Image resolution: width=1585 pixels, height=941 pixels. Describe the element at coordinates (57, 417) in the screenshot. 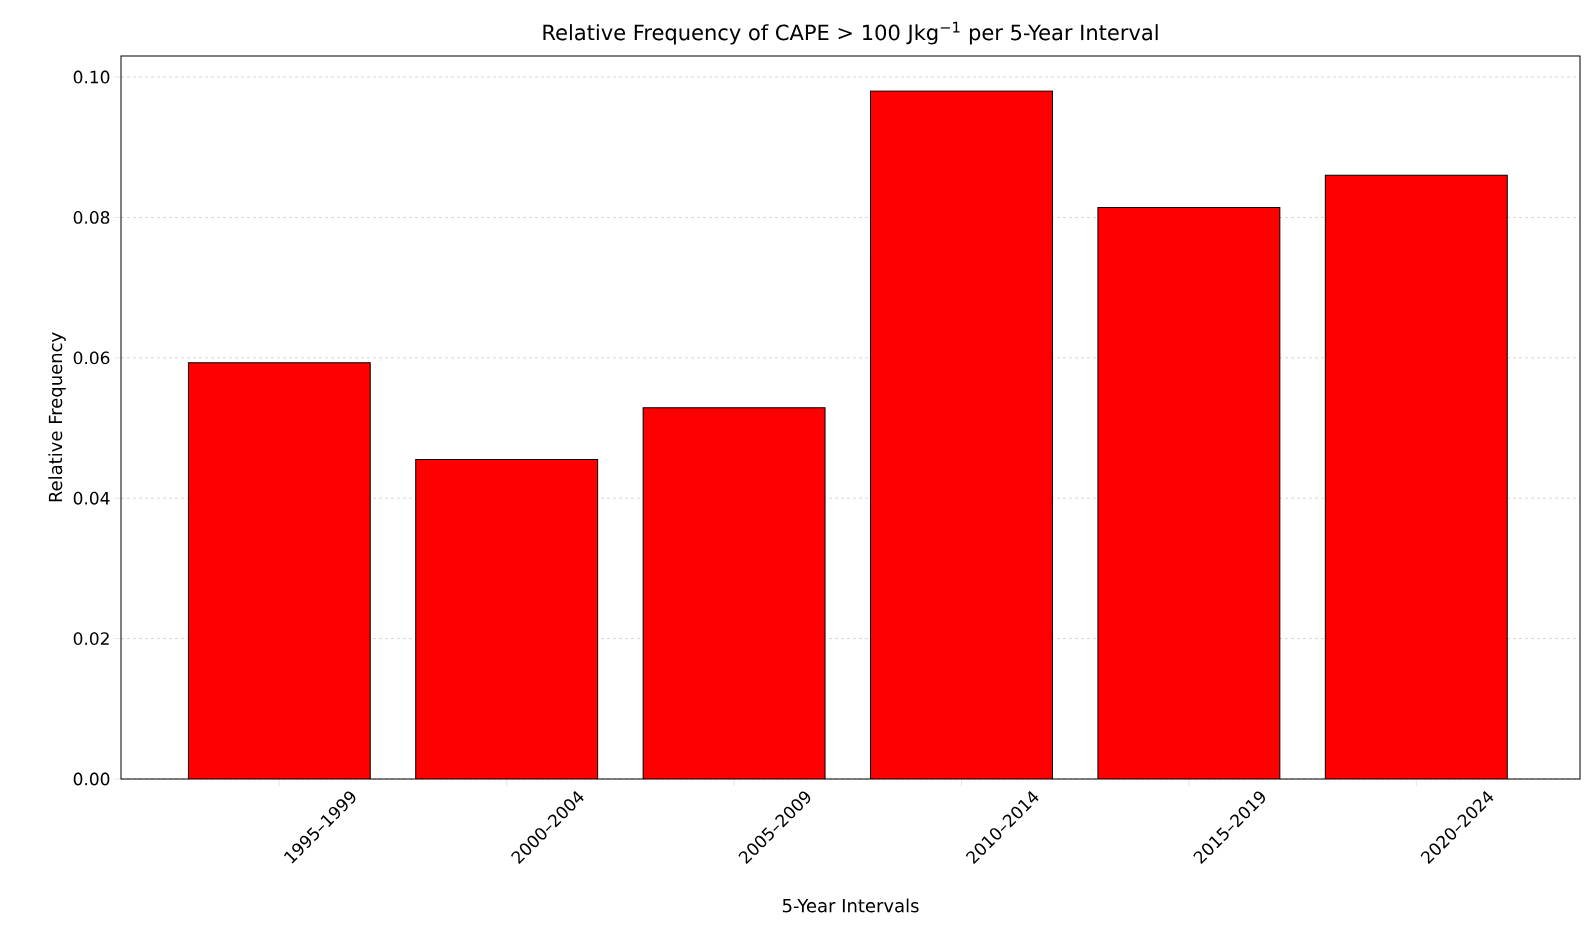

I see `y-axis-title: Relative Frequency` at that location.